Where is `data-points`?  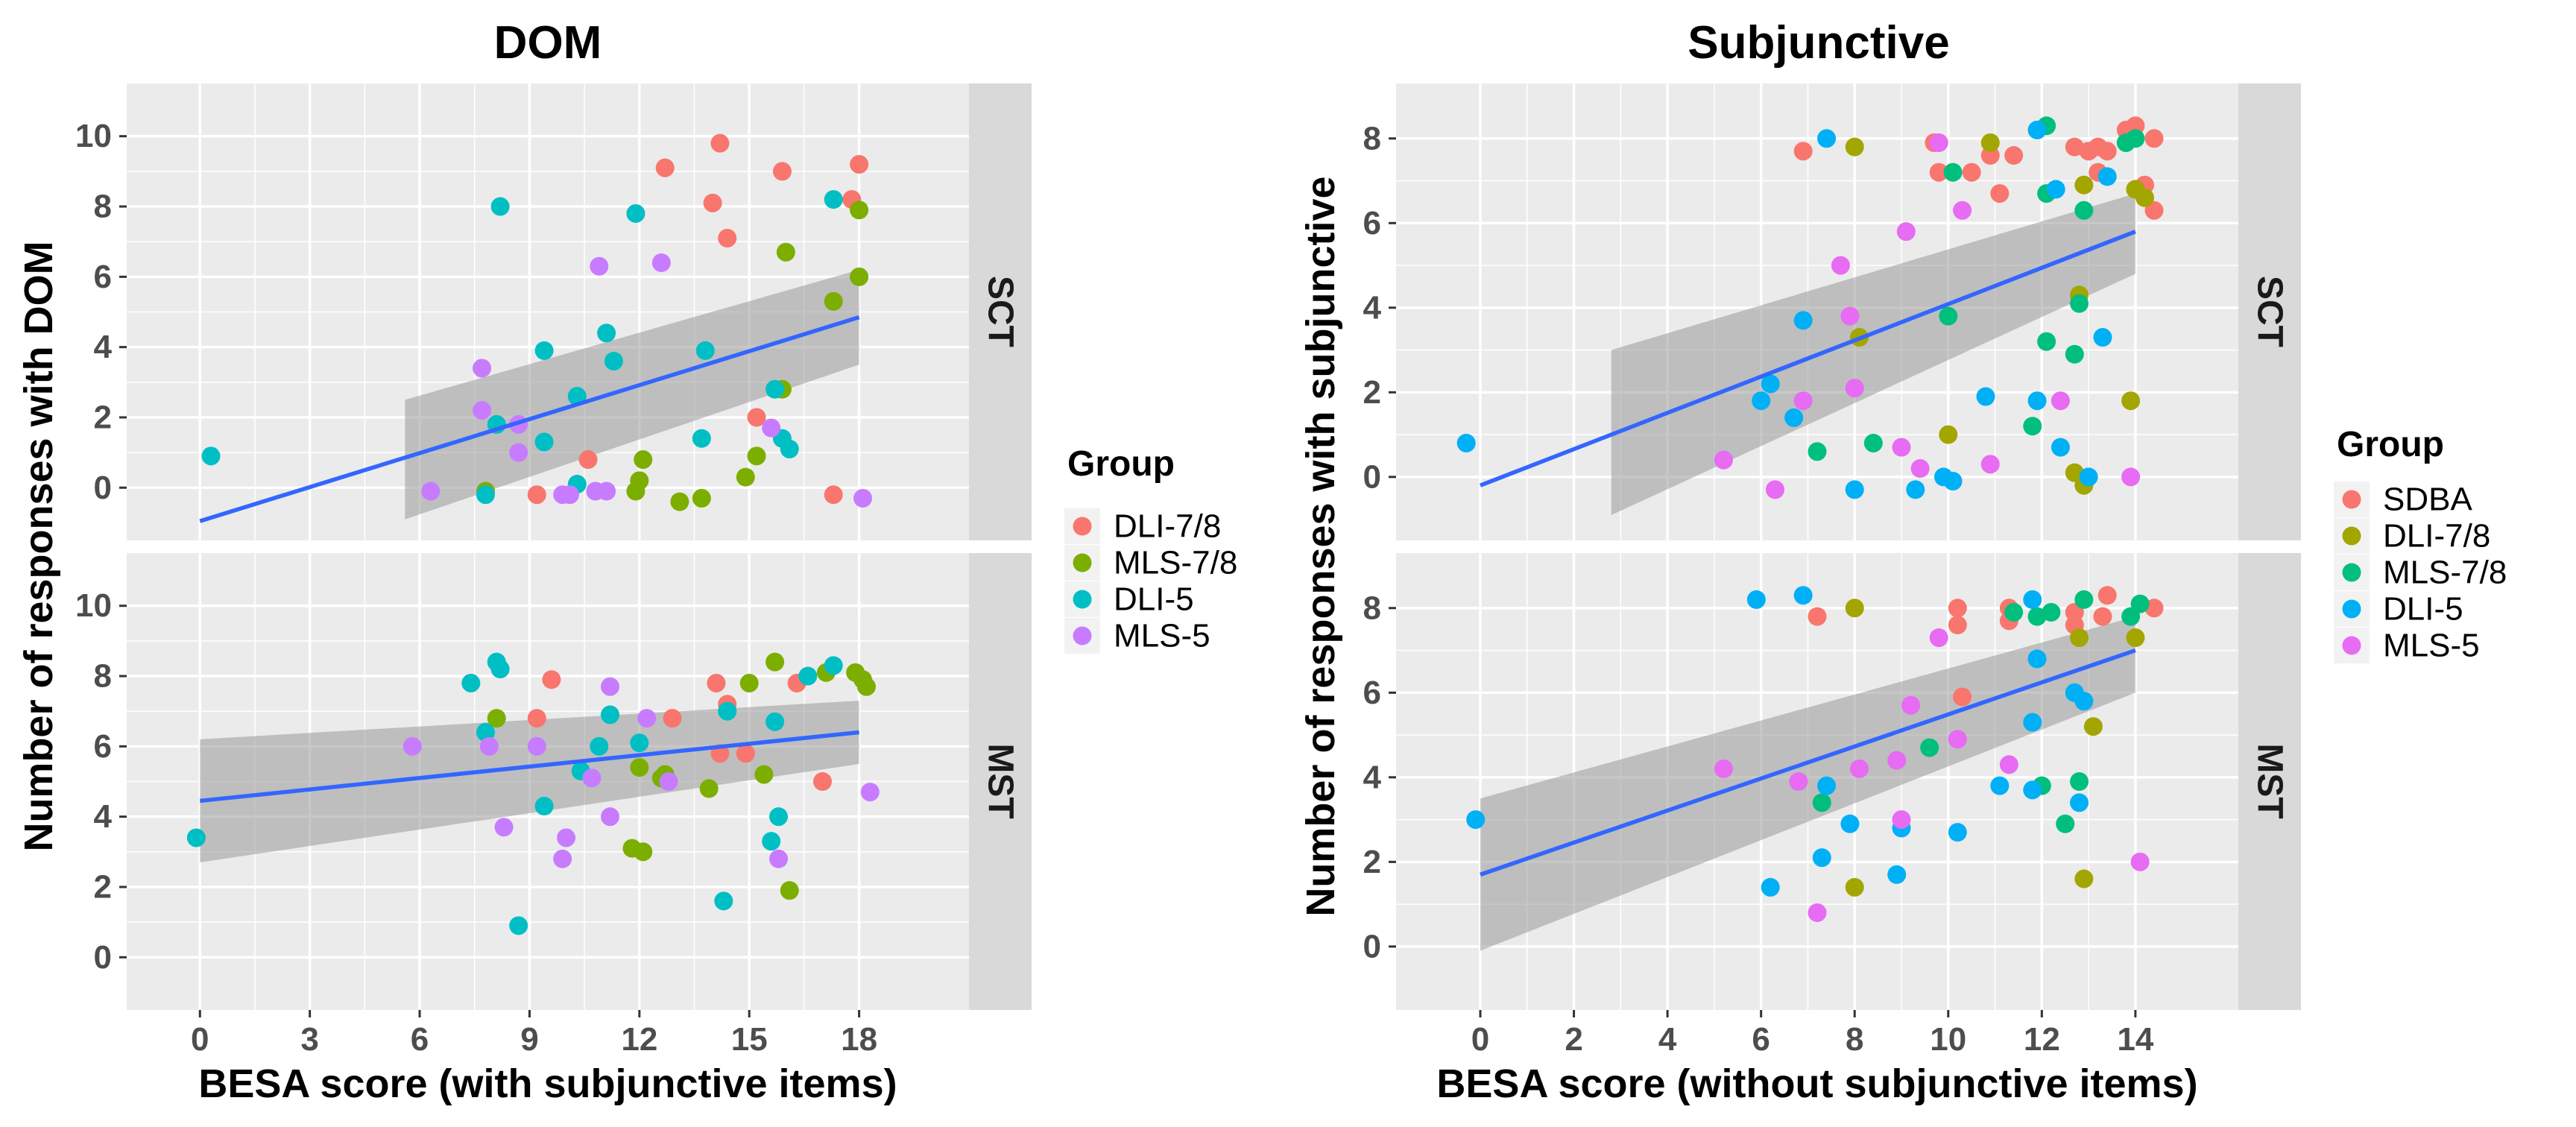
data-points is located at coordinates (537, 322).